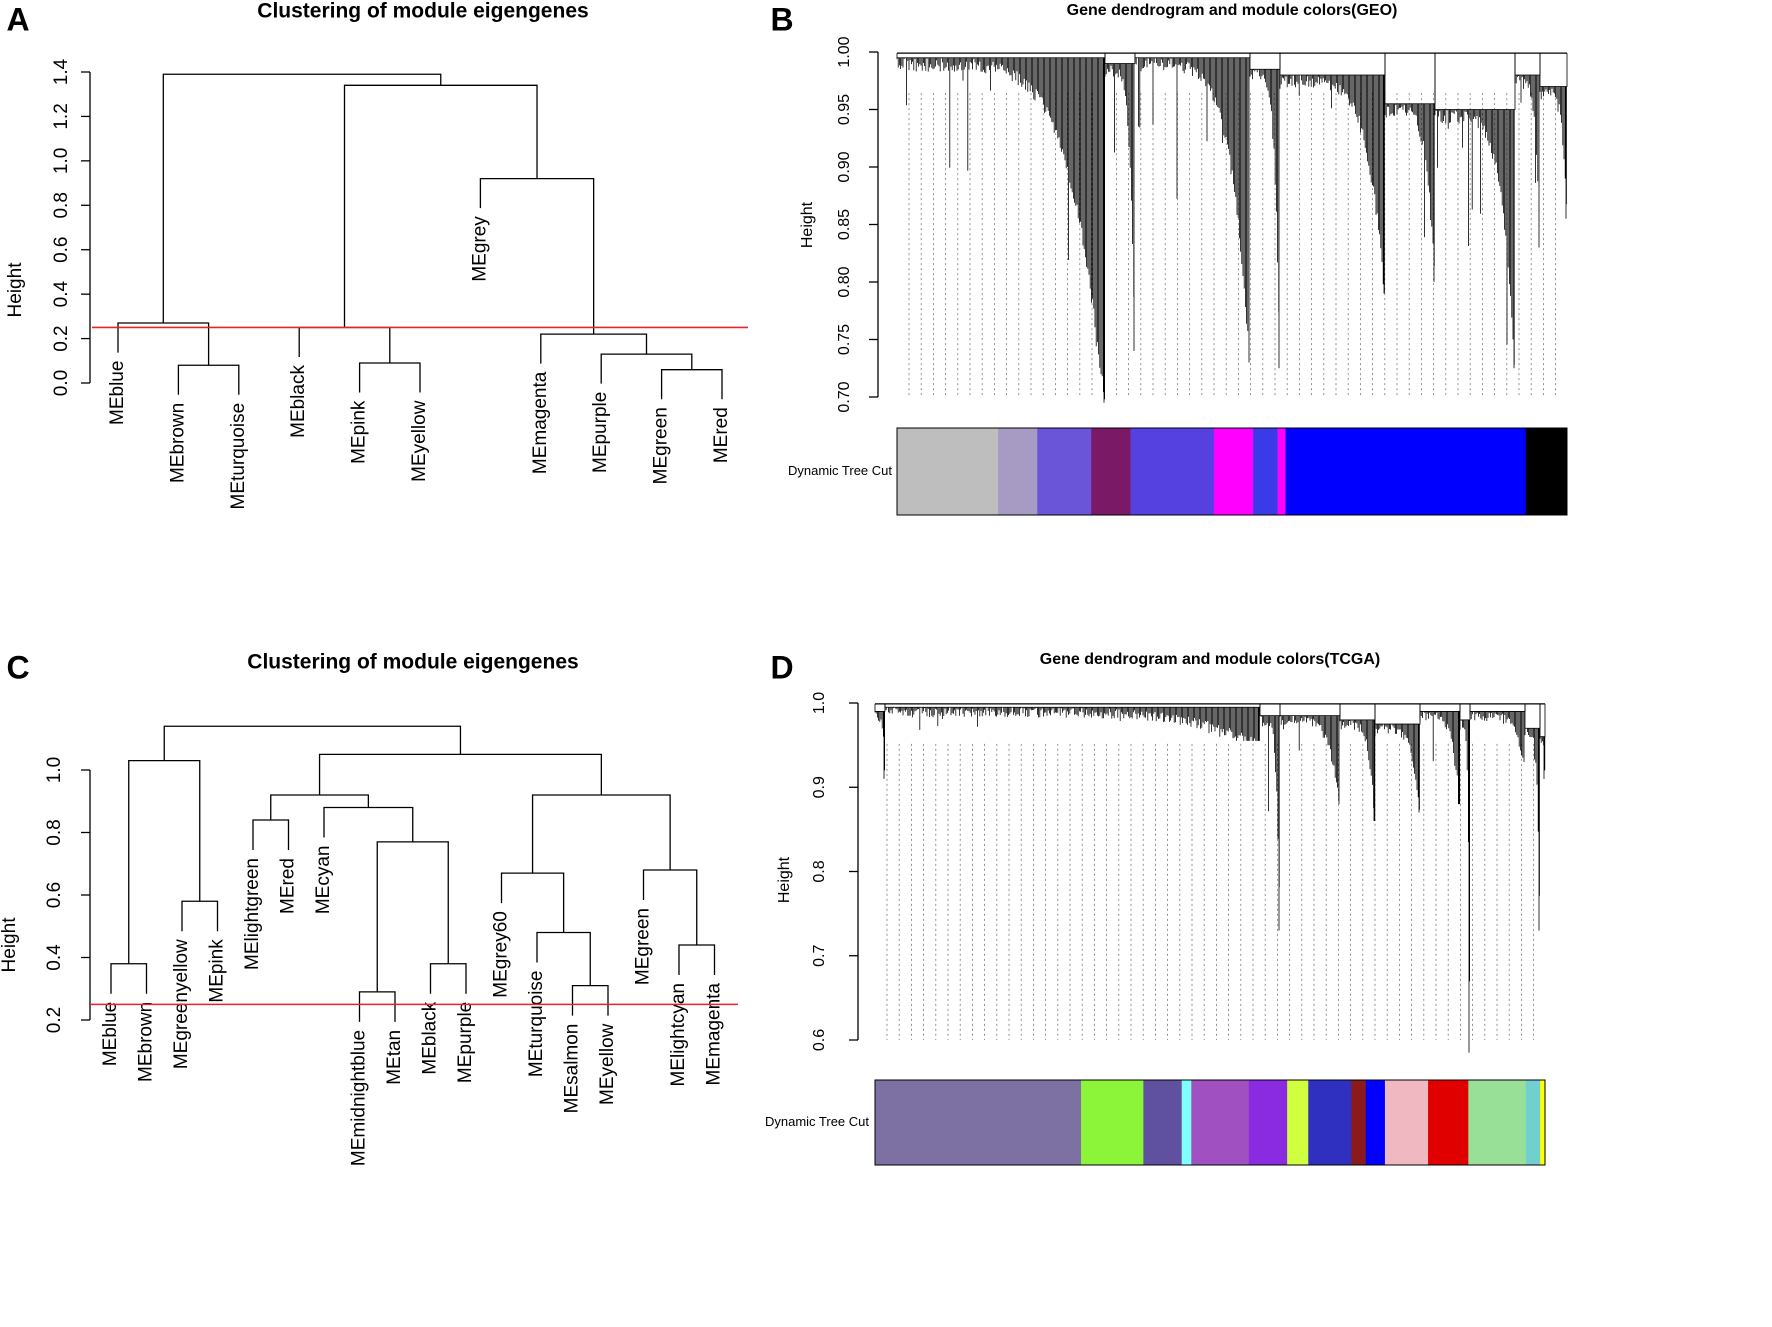 The image size is (1772, 1327). Describe the element at coordinates (819, 956) in the screenshot. I see `y-tick-label: 0.7` at that location.